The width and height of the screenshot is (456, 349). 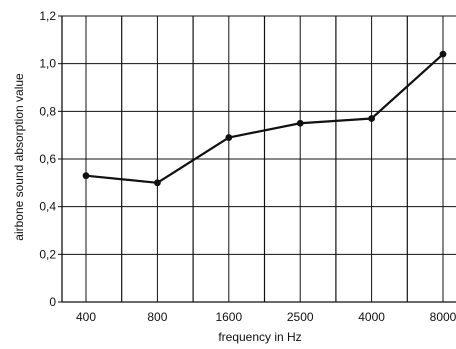 I want to click on x-tick-label: 400, so click(x=86, y=317).